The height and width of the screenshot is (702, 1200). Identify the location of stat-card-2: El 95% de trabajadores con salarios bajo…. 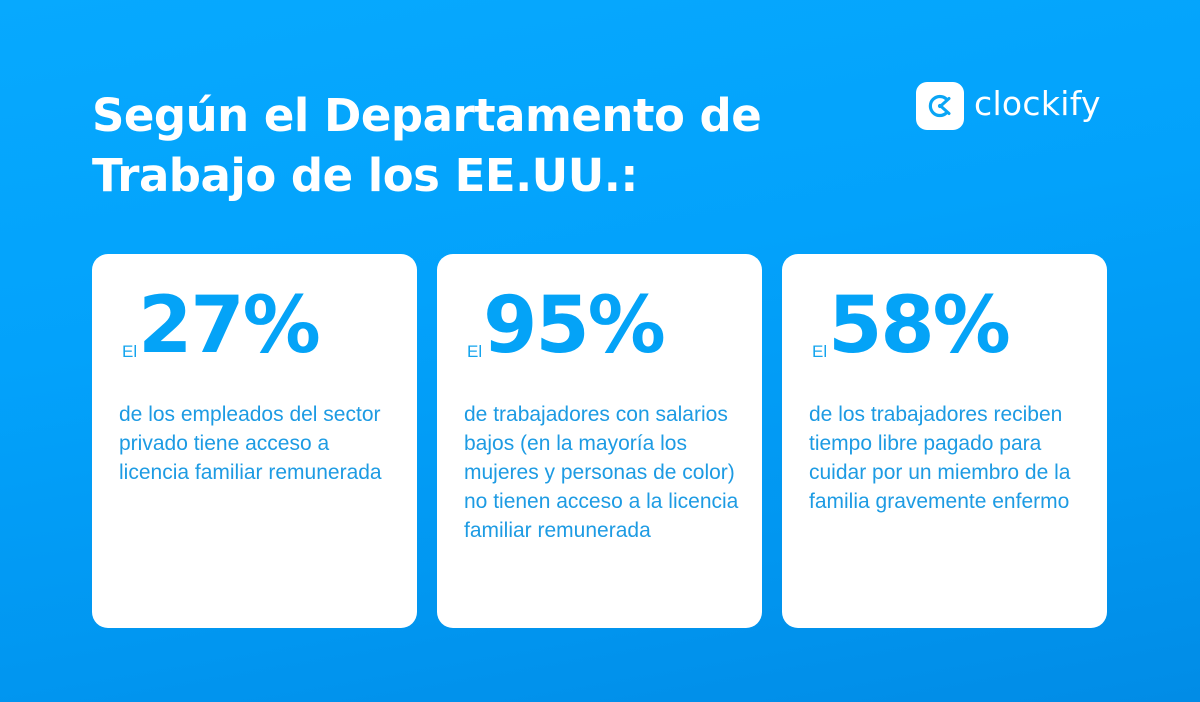
(599, 441).